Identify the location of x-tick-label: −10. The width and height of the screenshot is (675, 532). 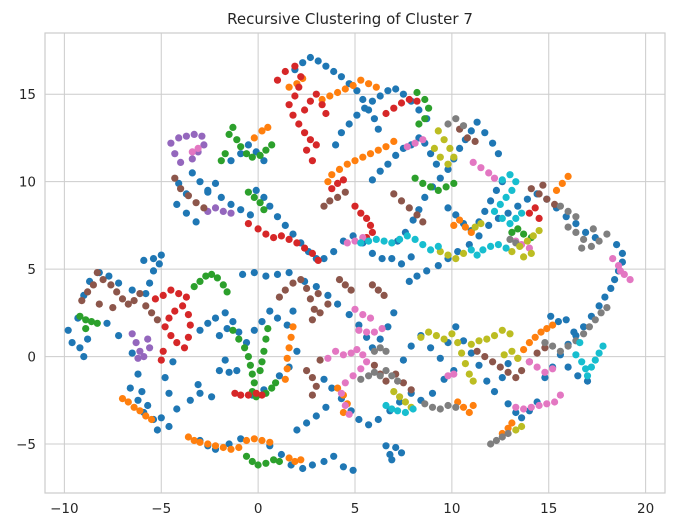
(64, 509).